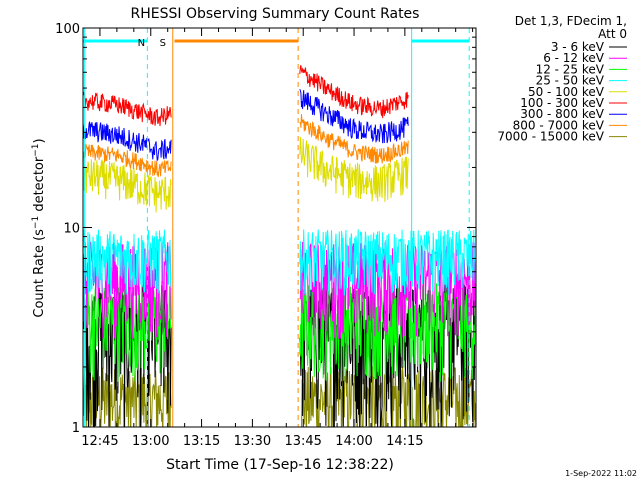 The image size is (640, 484). What do you see at coordinates (39, 273) in the screenshot?
I see `y-label-base: Count Rate (s` at bounding box center [39, 273].